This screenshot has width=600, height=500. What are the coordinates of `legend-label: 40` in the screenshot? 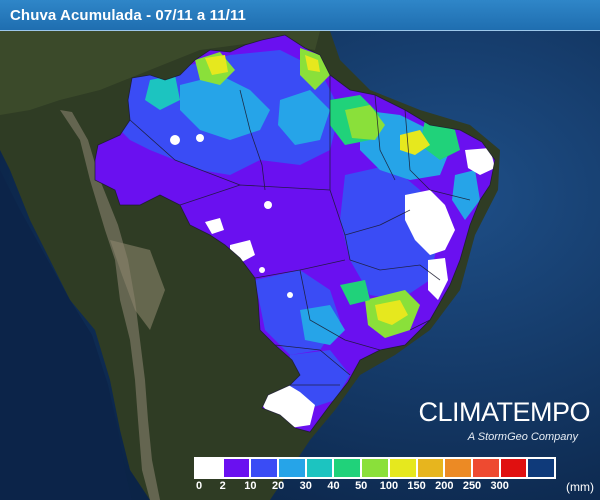 It's located at (333, 486).